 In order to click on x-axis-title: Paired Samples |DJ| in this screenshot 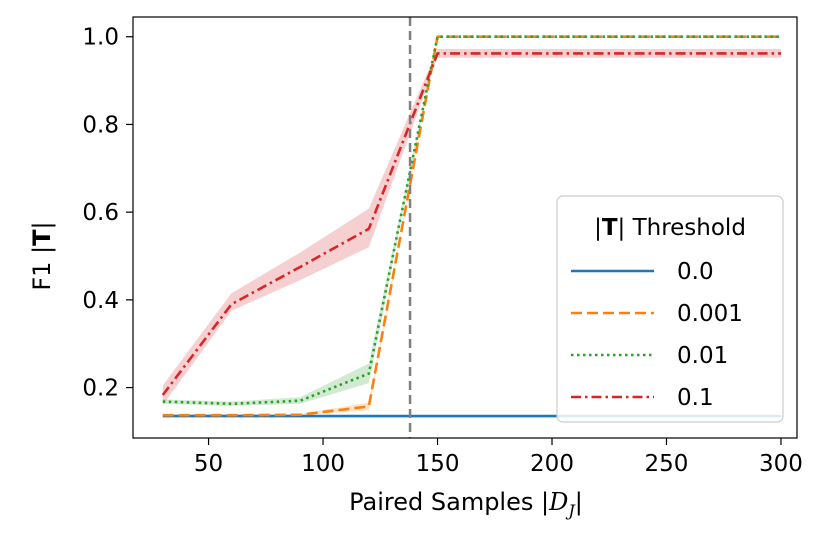, I will do `click(466, 504)`.